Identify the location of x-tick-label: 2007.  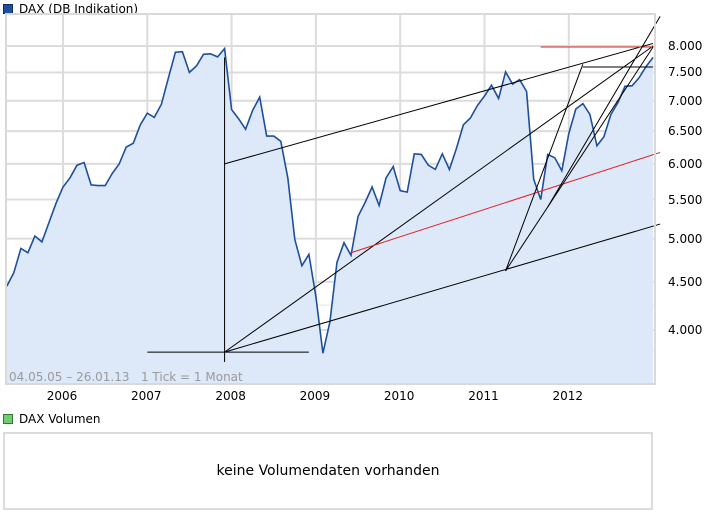
(146, 396).